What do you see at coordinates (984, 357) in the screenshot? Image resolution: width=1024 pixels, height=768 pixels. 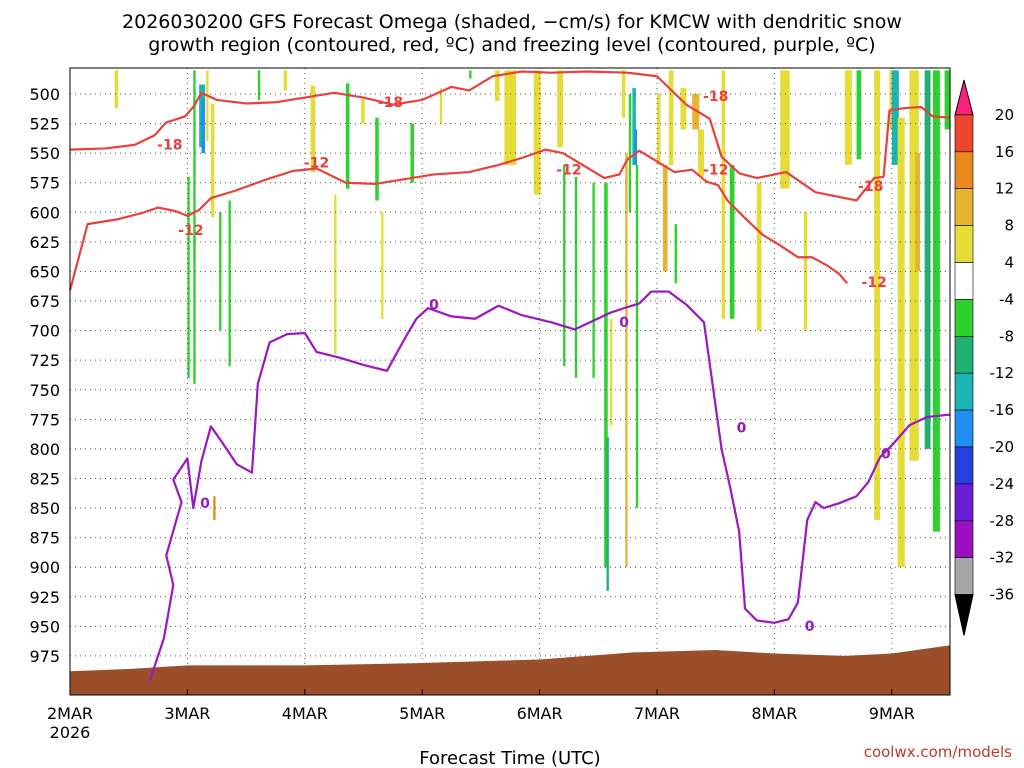 I see `colorbar: 20 16 12 8 4 -4 -8 -12 -16 -20 -24 -28 -32 -36` at bounding box center [984, 357].